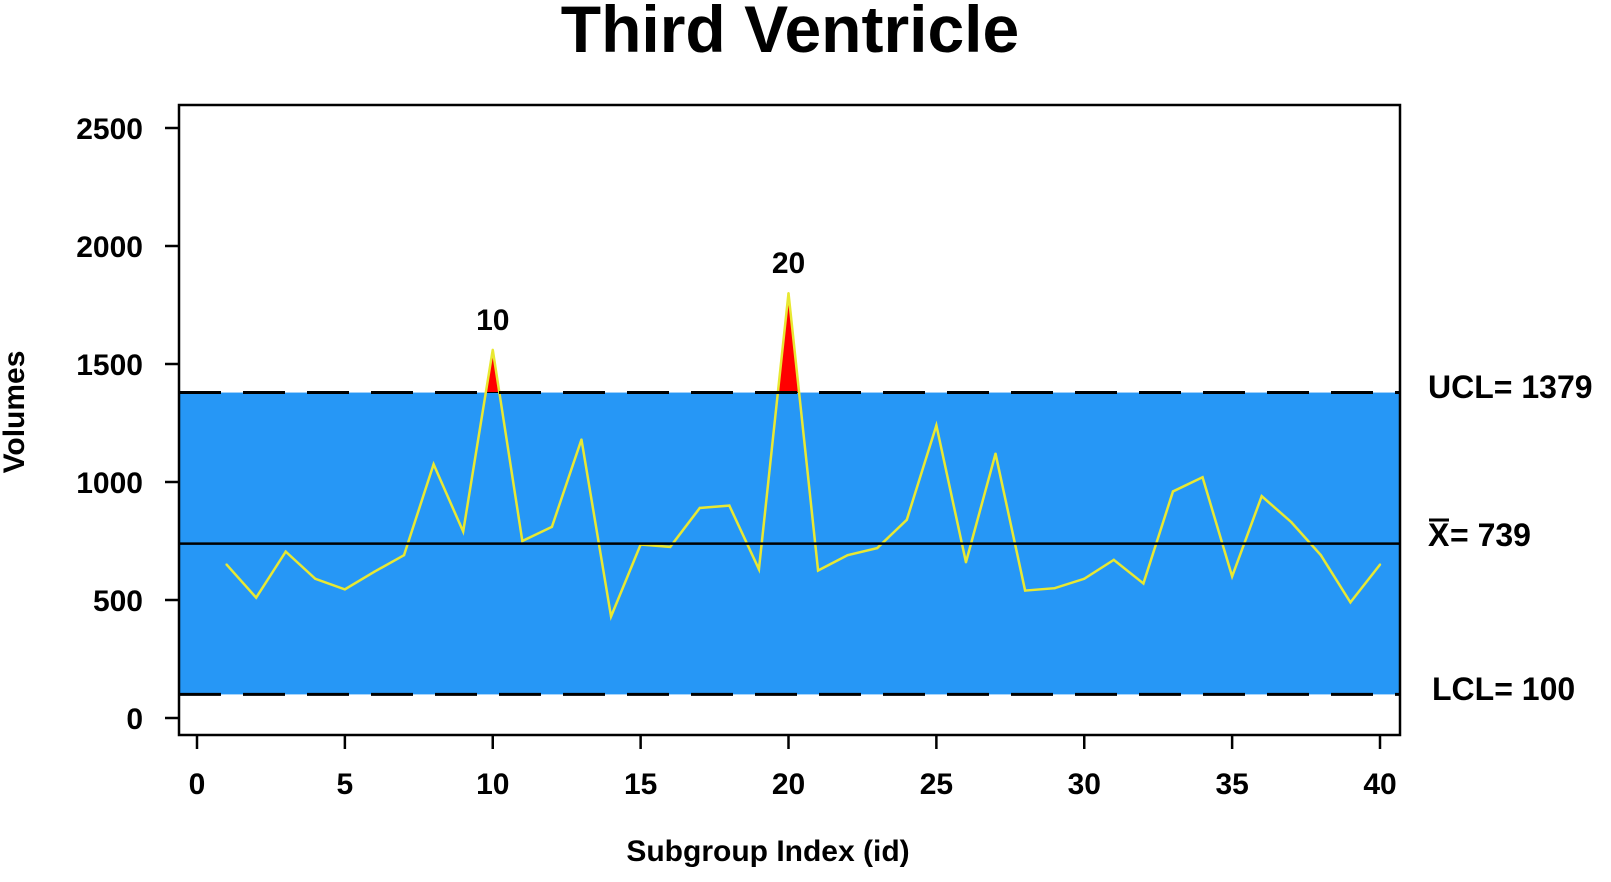  What do you see at coordinates (15, 412) in the screenshot?
I see `y-axis-label: Volumes` at bounding box center [15, 412].